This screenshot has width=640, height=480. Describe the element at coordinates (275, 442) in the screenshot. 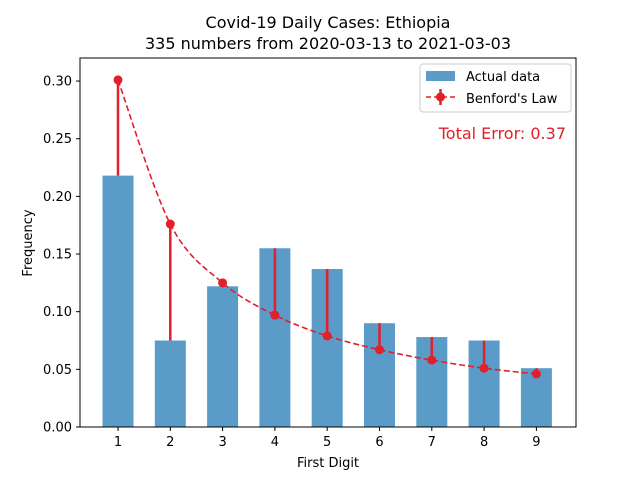

I see `x-tick-label-4: 4` at that location.